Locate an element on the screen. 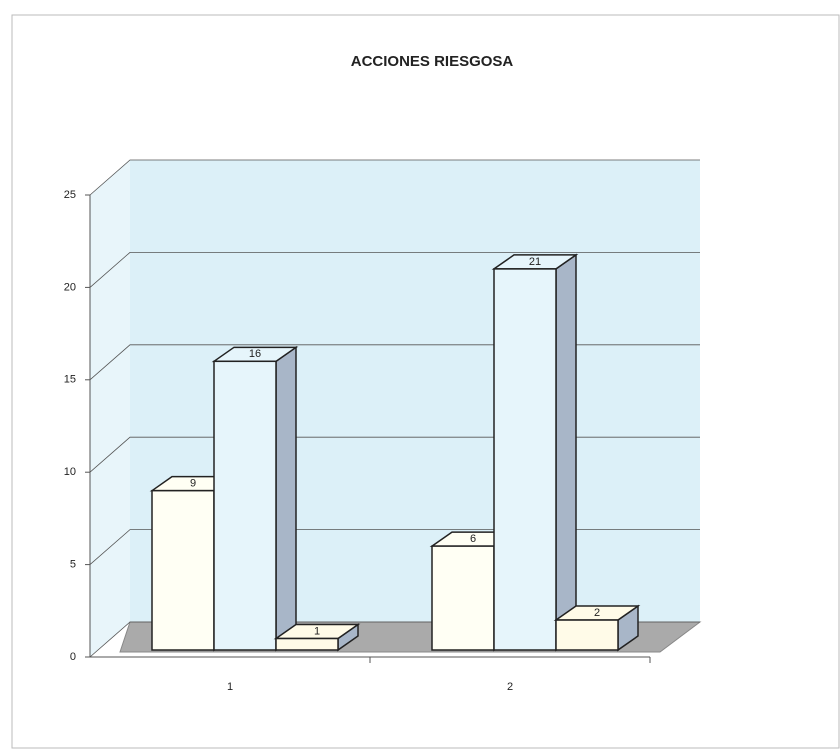 The height and width of the screenshot is (749, 840). data-label: 21 is located at coordinates (535, 262).